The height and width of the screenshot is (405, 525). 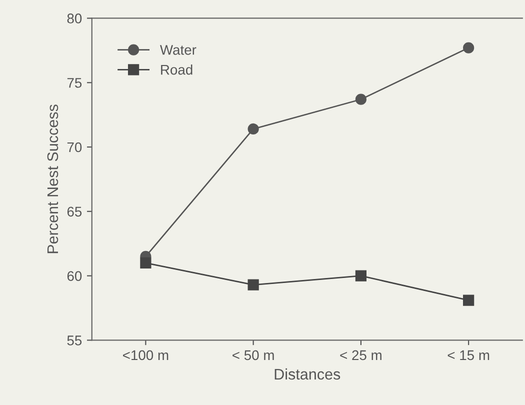 I want to click on x-tick-label: <100 m, so click(x=145, y=355).